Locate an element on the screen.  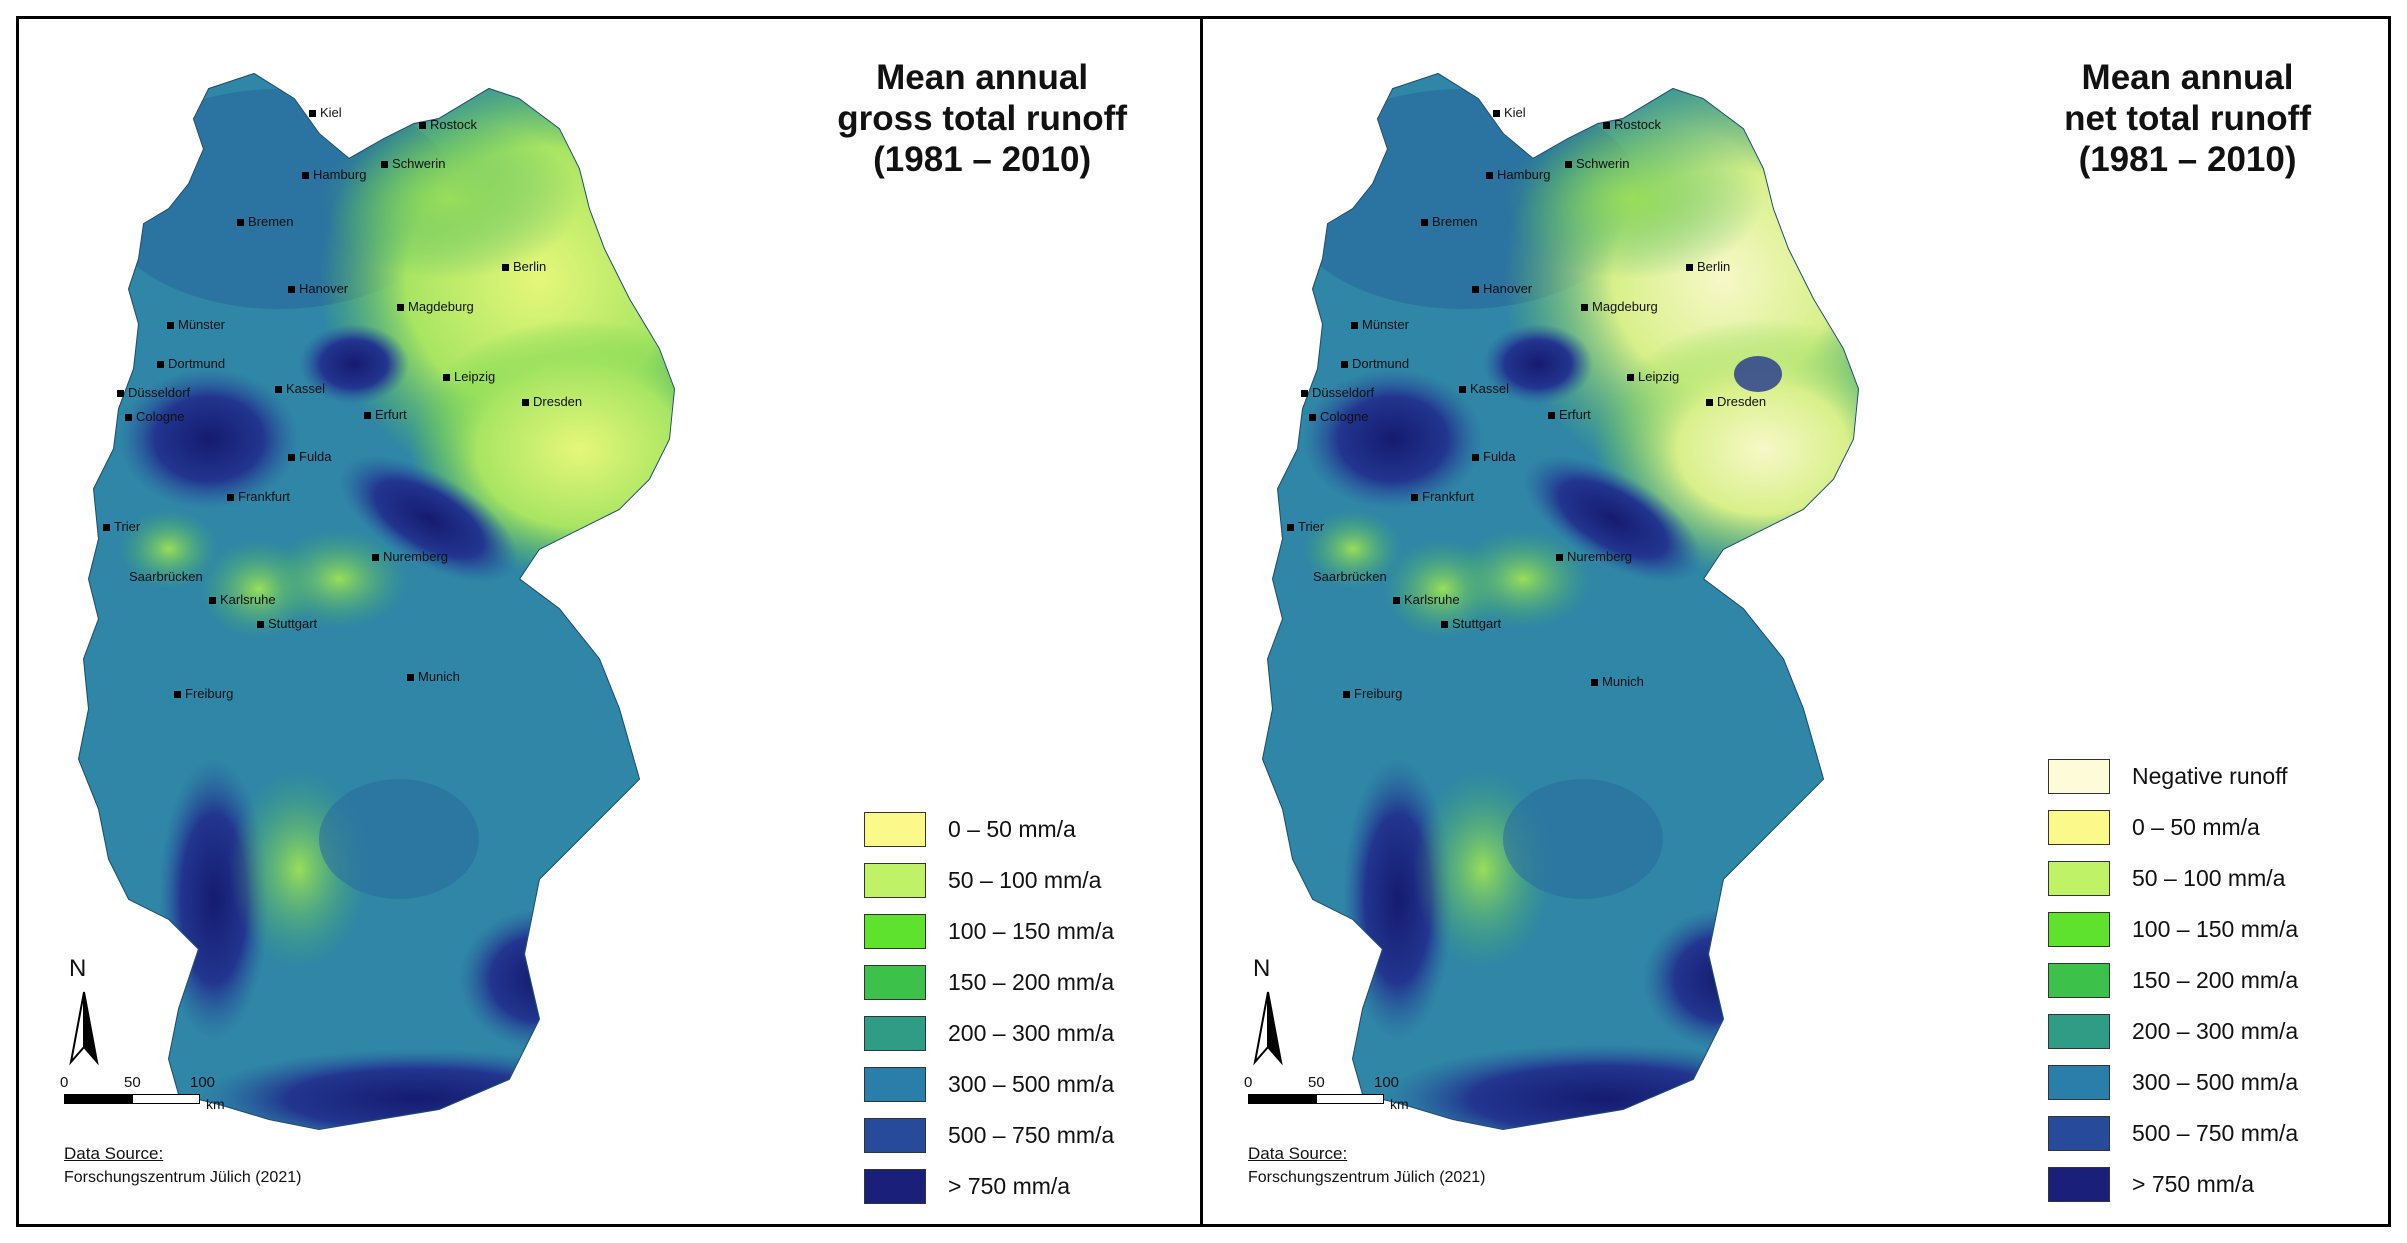
legend-label: 500 – 750 mm/a is located at coordinates (1031, 1135).